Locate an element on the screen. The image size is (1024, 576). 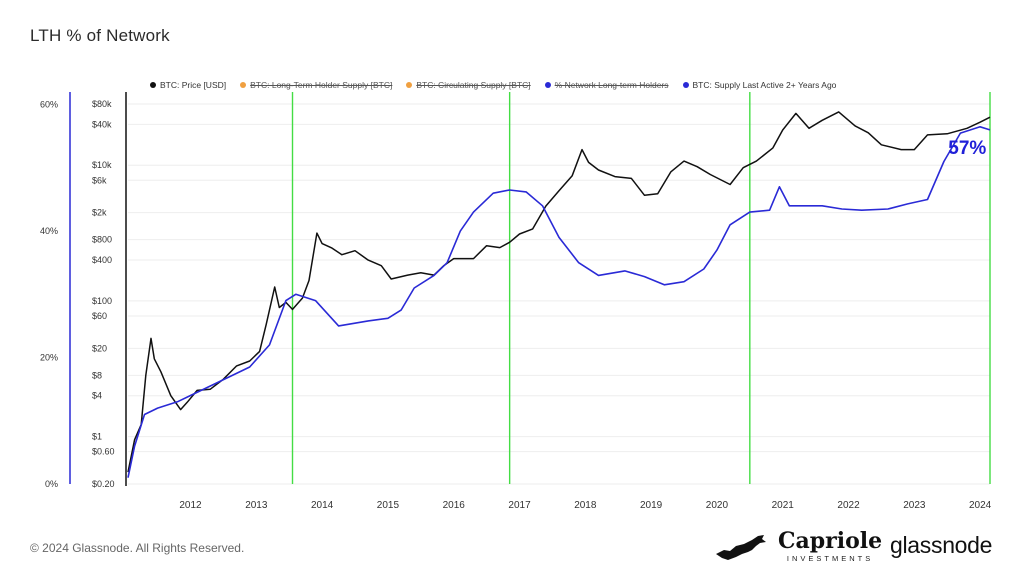
horse-icon is located at coordinates (741, 547).